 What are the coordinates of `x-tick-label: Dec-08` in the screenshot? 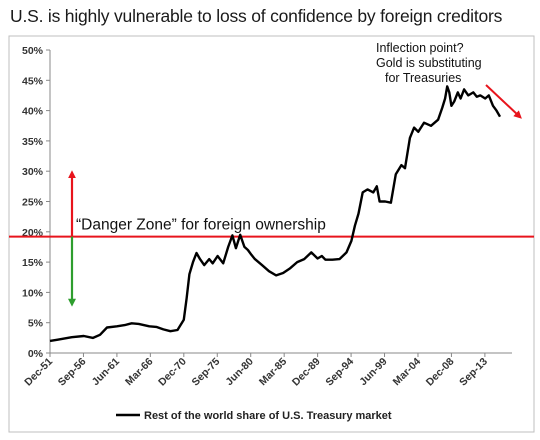 It's located at (440, 372).